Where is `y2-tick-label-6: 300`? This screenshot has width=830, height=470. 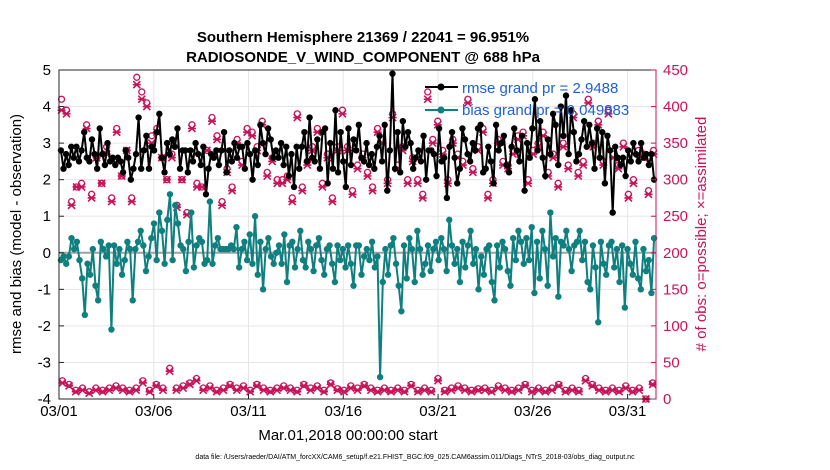 y2-tick-label-6: 300 is located at coordinates (675, 180).